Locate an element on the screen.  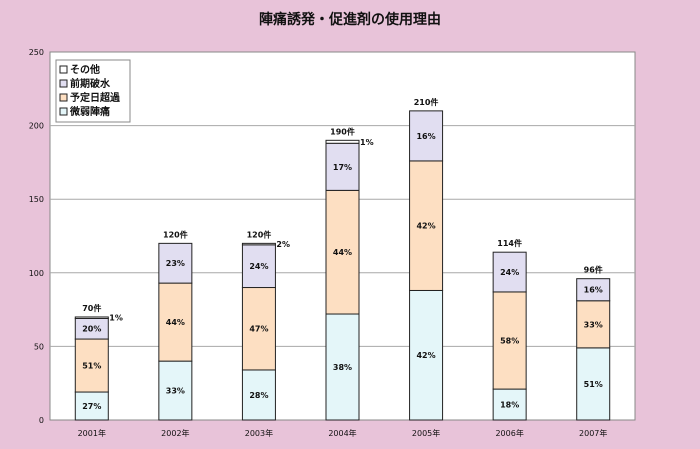
x-tick-label: 2001年 is located at coordinates (92, 433).